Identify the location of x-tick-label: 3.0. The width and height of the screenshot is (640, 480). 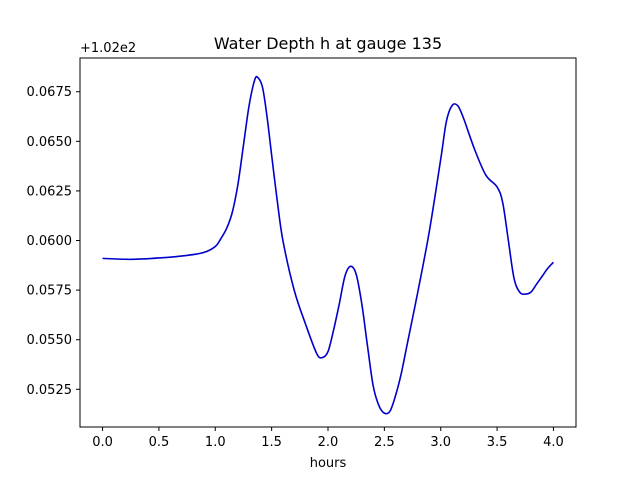
(440, 442).